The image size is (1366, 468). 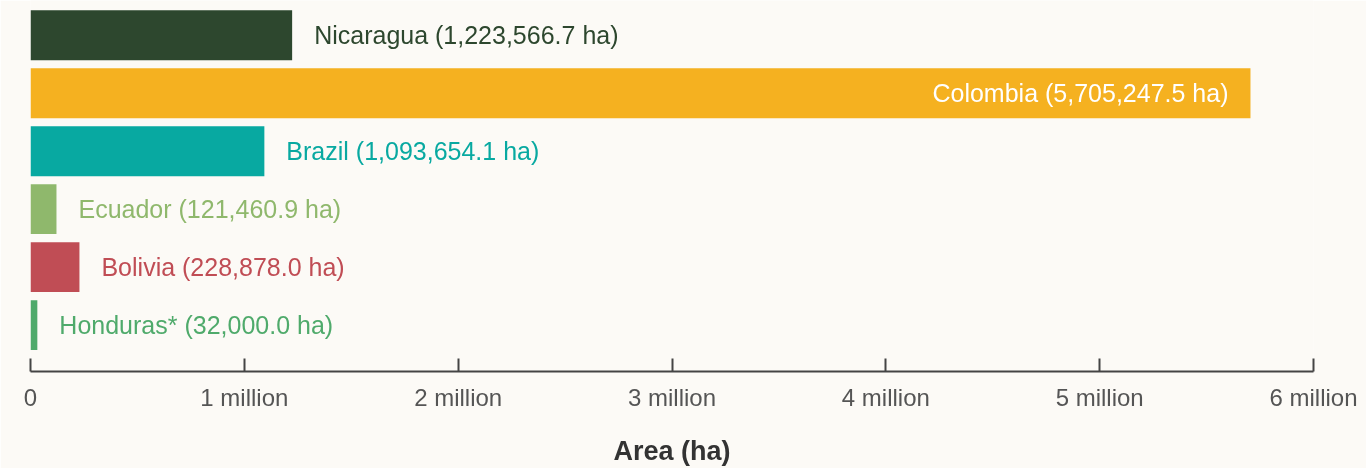 What do you see at coordinates (672, 397) in the screenshot?
I see `x-tick-label: 3 million` at bounding box center [672, 397].